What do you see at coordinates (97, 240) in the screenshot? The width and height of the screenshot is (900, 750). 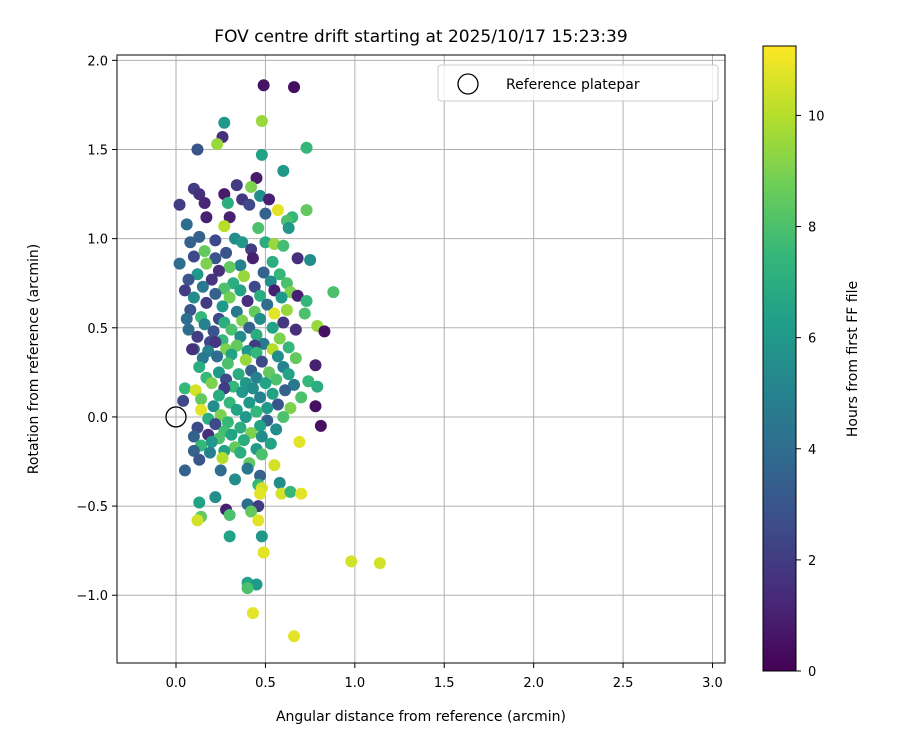 I see `y-tick-label: 1.0` at bounding box center [97, 240].